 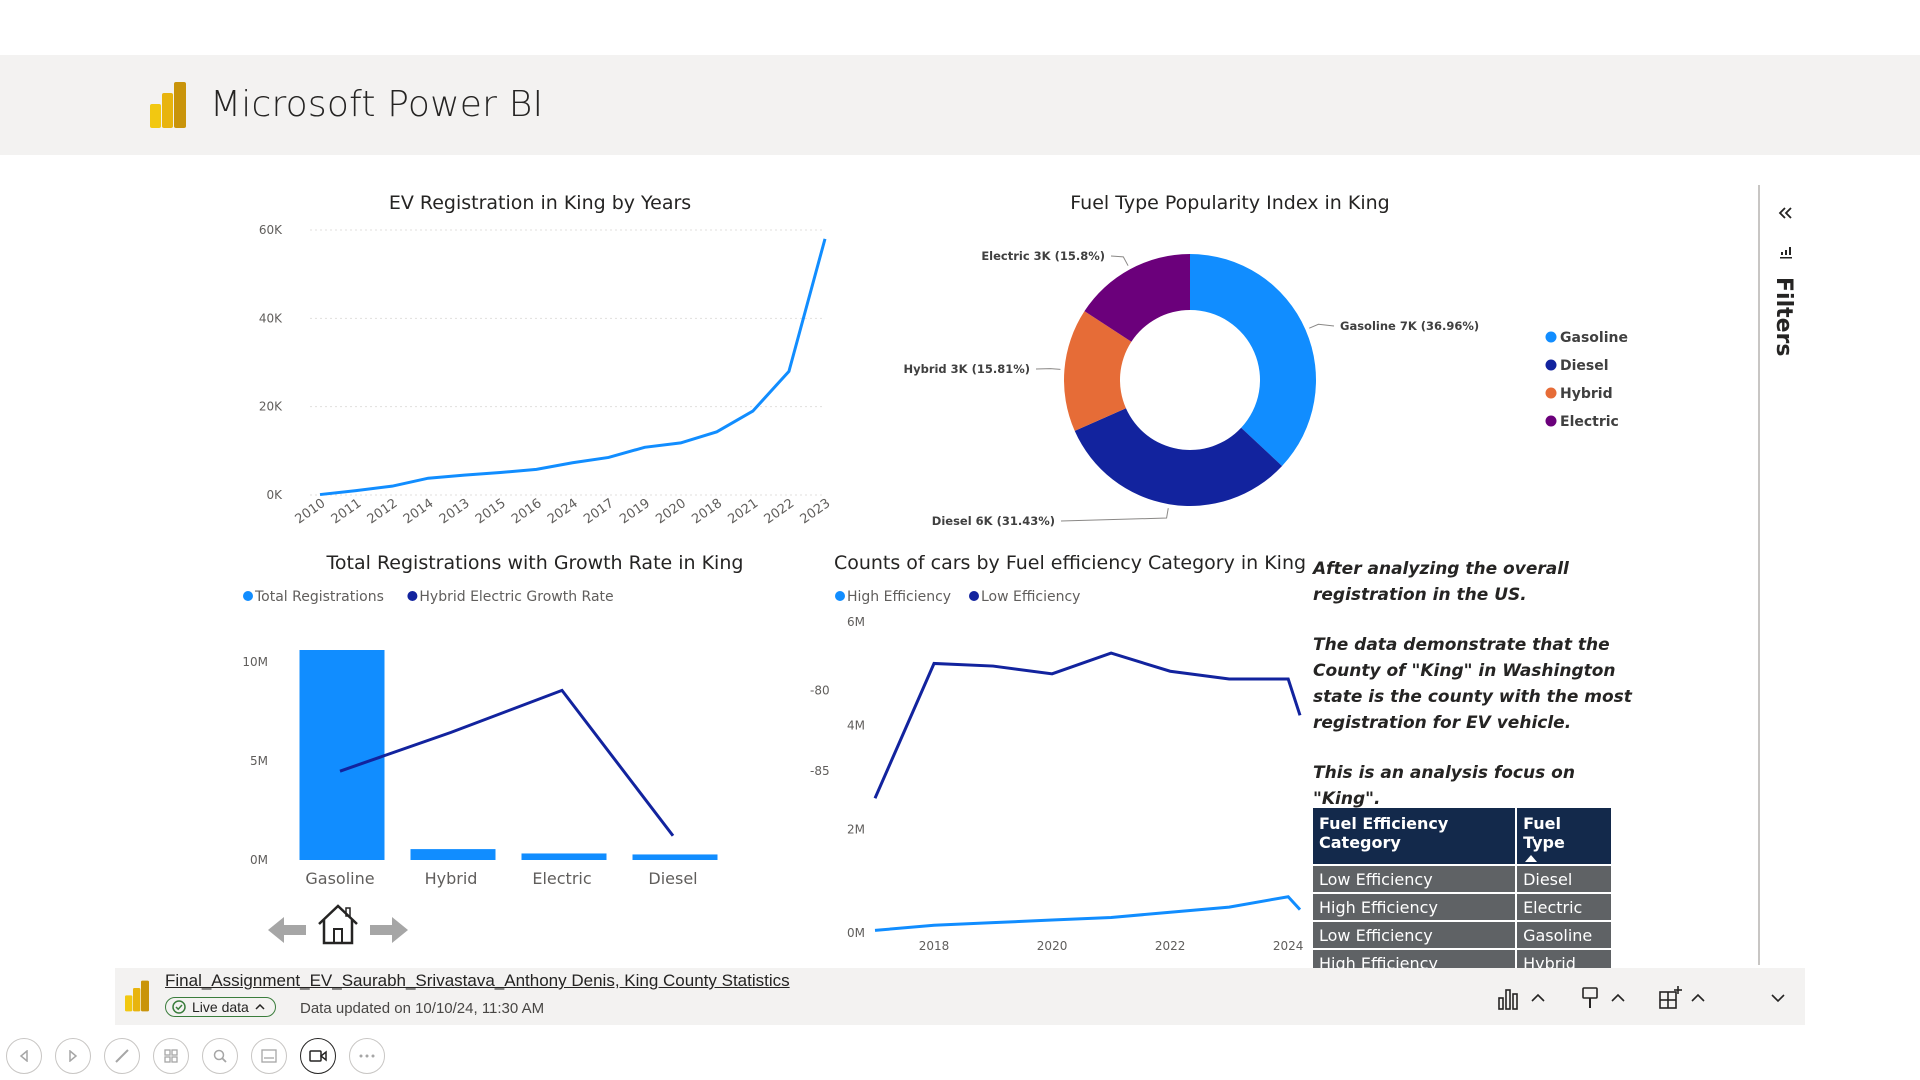 I want to click on legend-label: Total Registrations, so click(x=319, y=597).